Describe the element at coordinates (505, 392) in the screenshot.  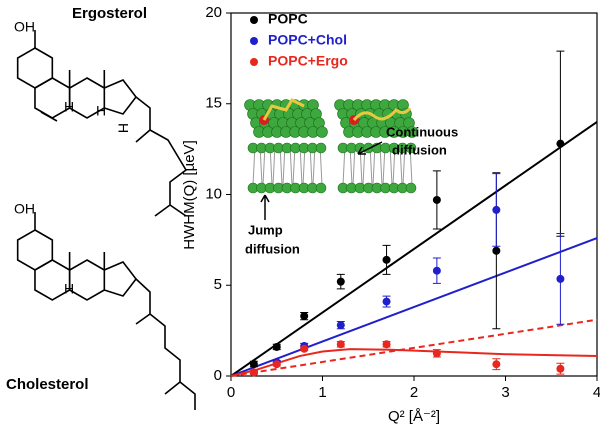
I see `x-tick-label: 3` at that location.